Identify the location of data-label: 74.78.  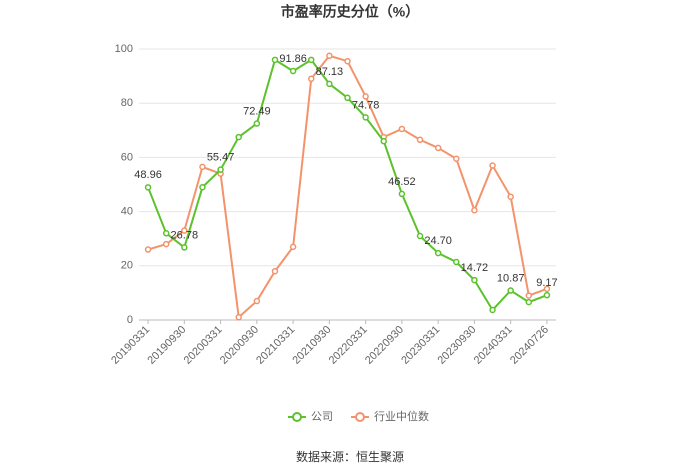
(366, 105).